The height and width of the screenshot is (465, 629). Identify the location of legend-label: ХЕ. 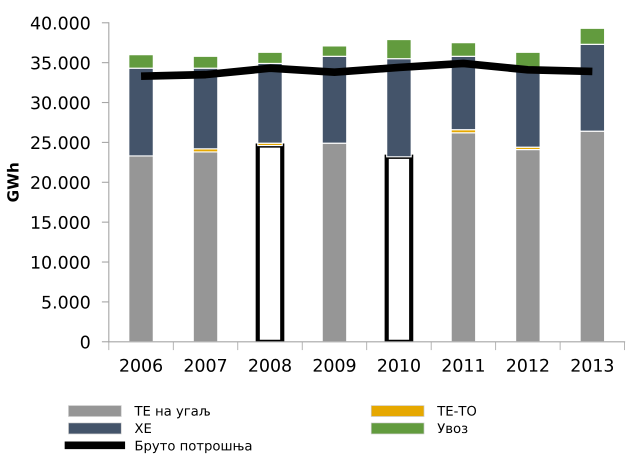
(142, 428).